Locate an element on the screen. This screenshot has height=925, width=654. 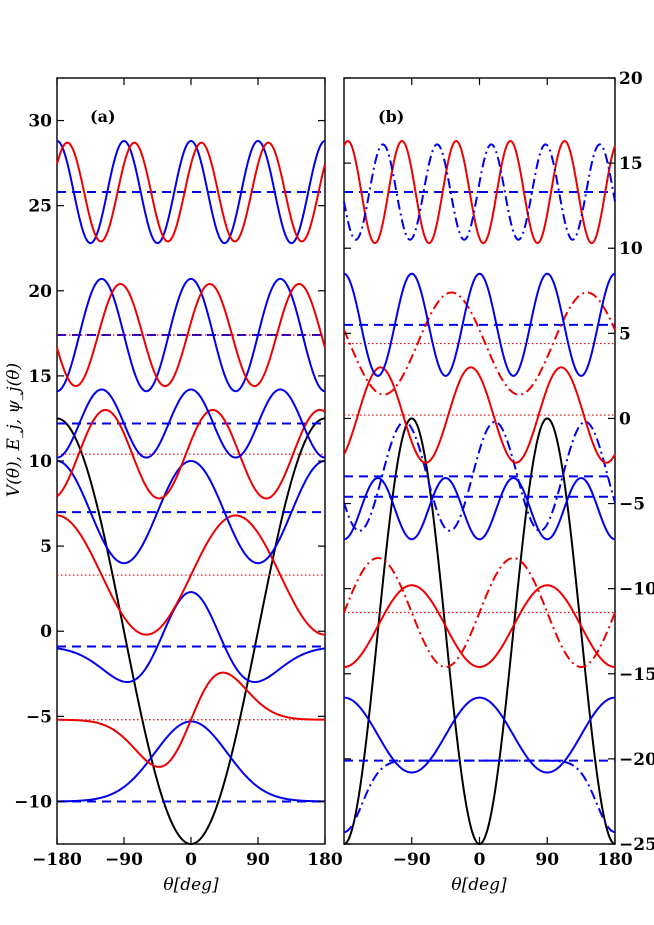
y-tick-label-b-1: −20 is located at coordinates (636, 760).